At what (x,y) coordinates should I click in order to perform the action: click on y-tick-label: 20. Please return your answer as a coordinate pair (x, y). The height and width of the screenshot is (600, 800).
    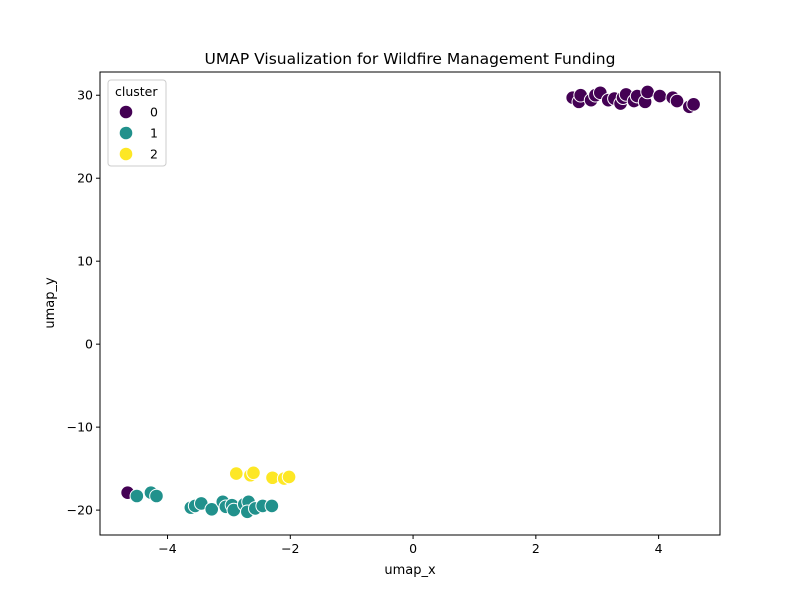
    Looking at the image, I should click on (85, 178).